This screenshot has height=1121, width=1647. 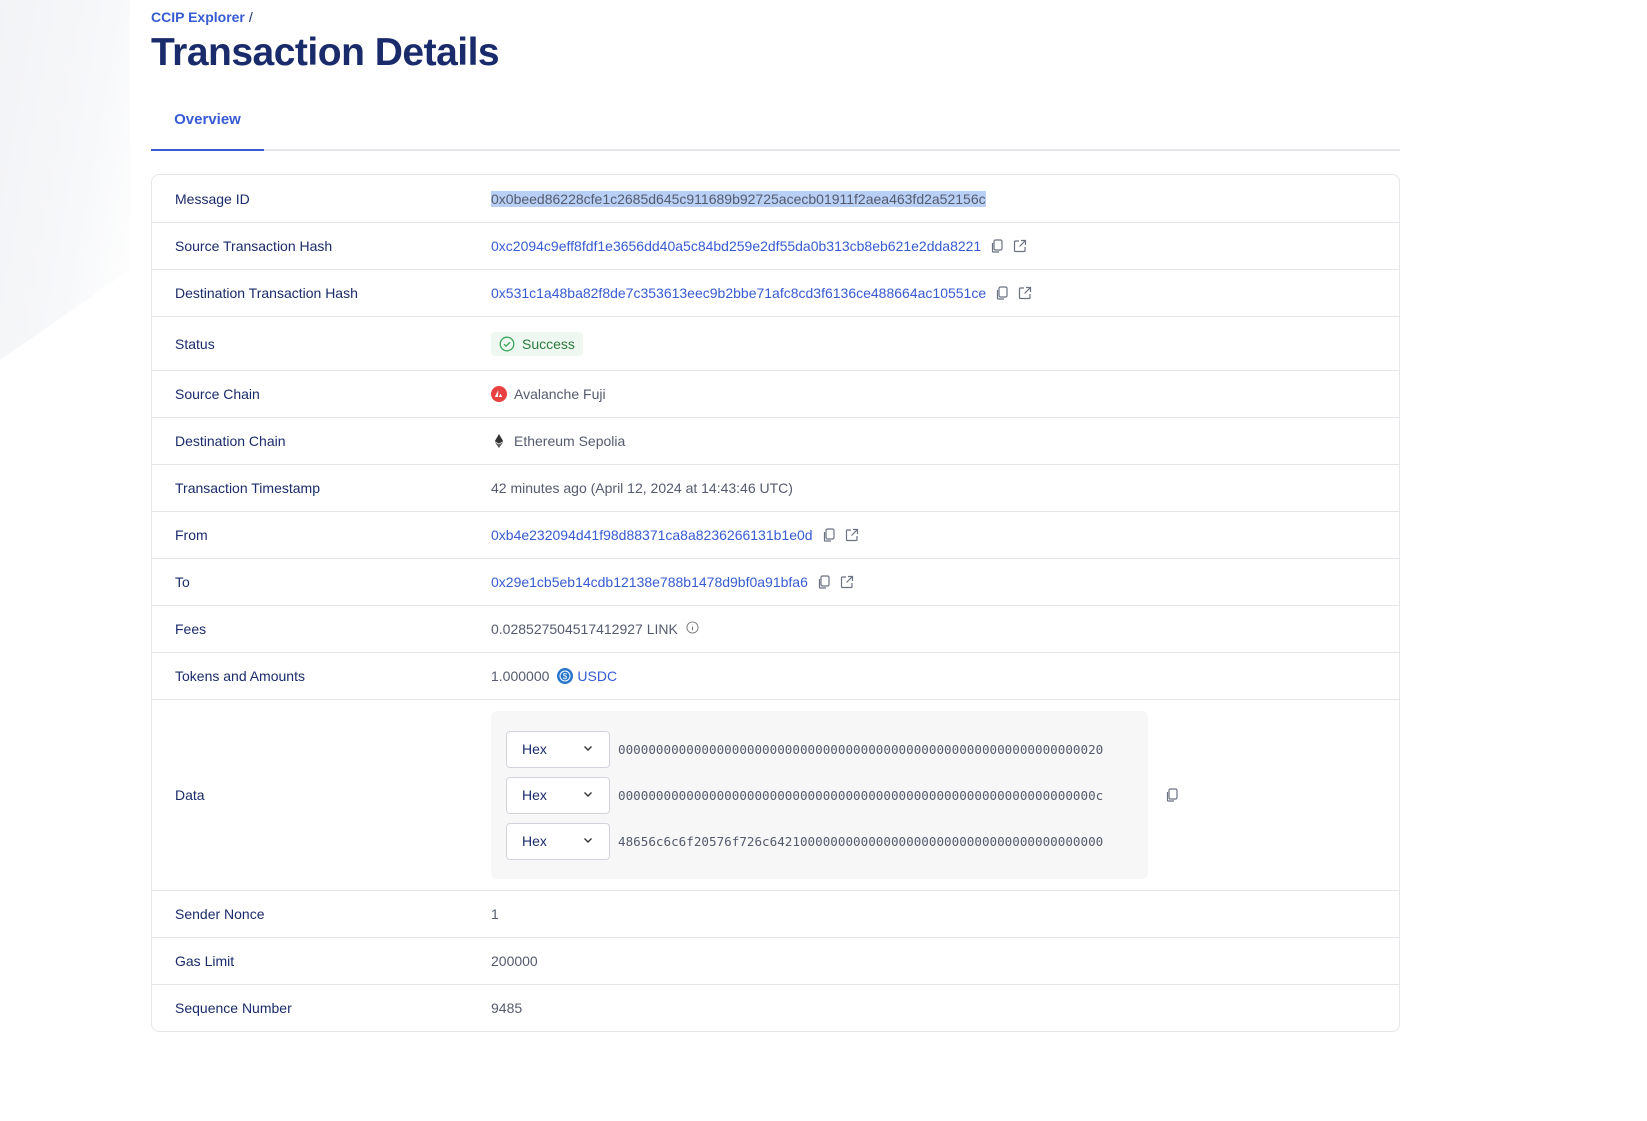 I want to click on row-sequence: Sequence Number 9485, so click(x=775, y=1007).